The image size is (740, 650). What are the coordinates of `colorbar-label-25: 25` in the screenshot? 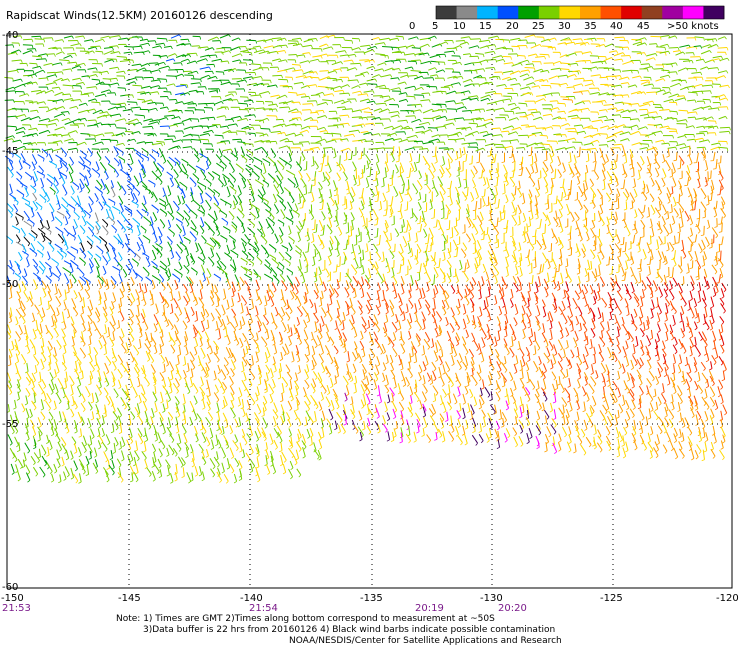 It's located at (538, 26).